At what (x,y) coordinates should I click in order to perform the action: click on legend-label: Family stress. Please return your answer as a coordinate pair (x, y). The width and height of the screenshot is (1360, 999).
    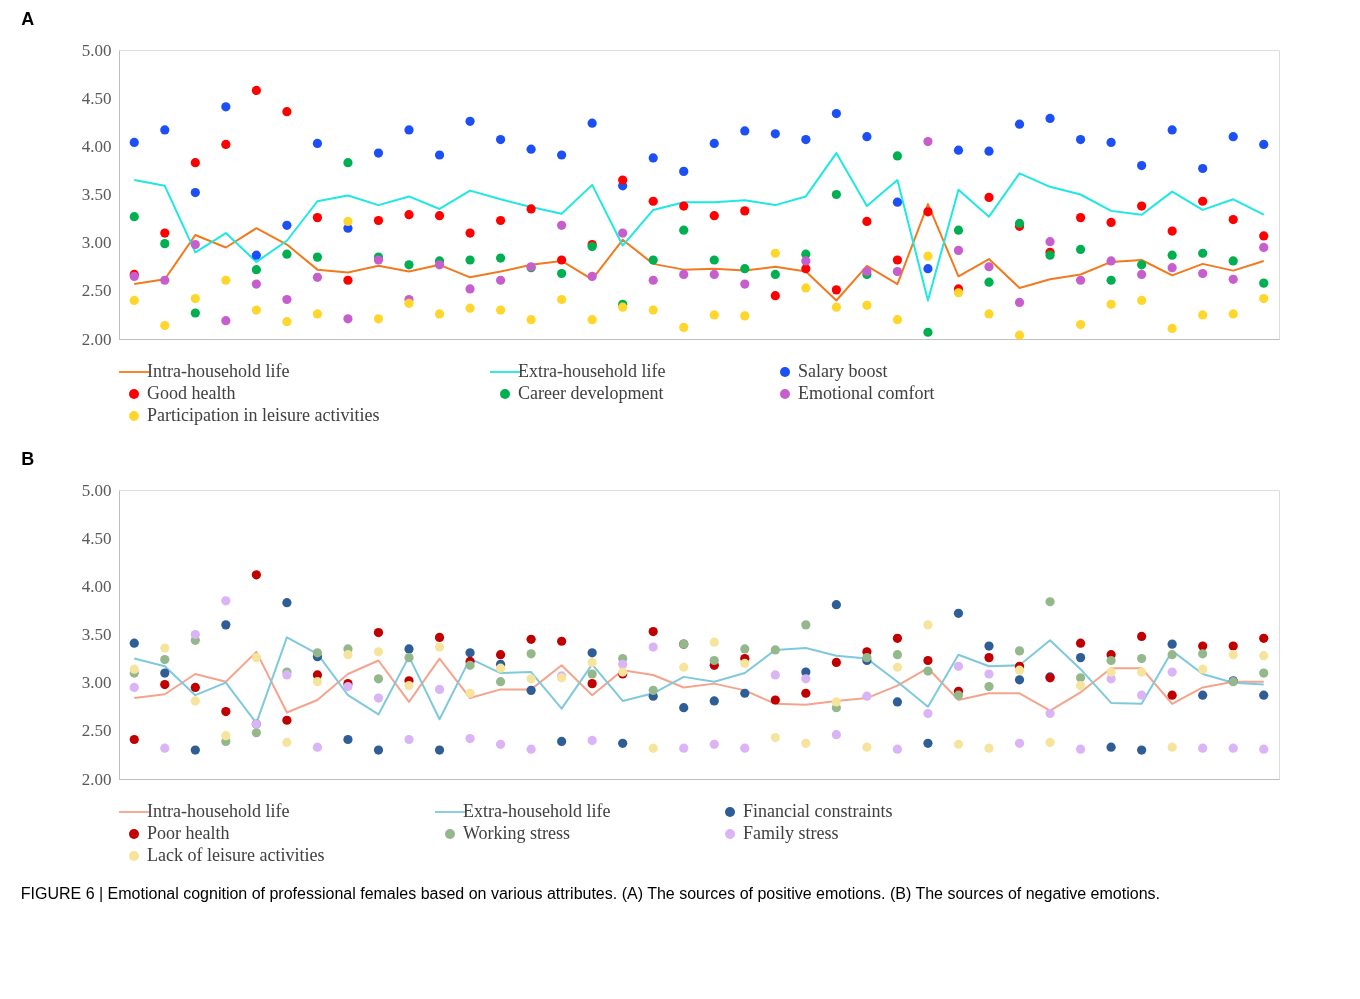
    Looking at the image, I should click on (791, 833).